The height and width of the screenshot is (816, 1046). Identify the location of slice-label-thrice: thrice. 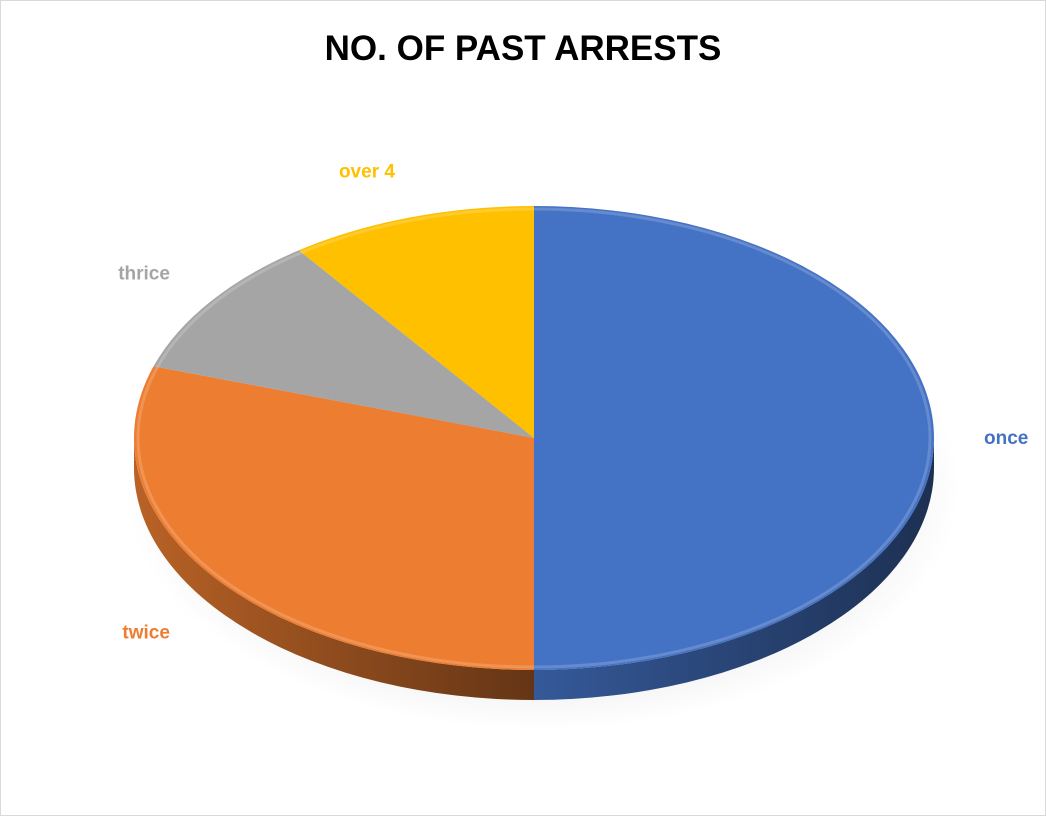
(144, 273).